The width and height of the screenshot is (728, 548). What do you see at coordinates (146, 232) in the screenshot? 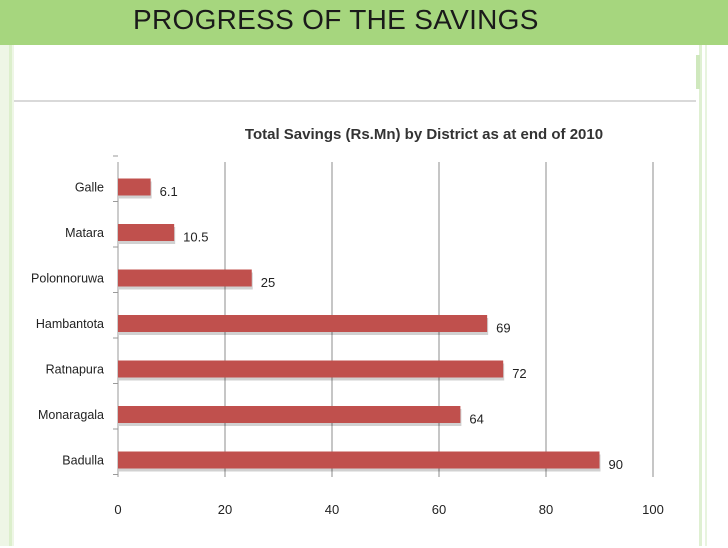
I see `bar-matara` at bounding box center [146, 232].